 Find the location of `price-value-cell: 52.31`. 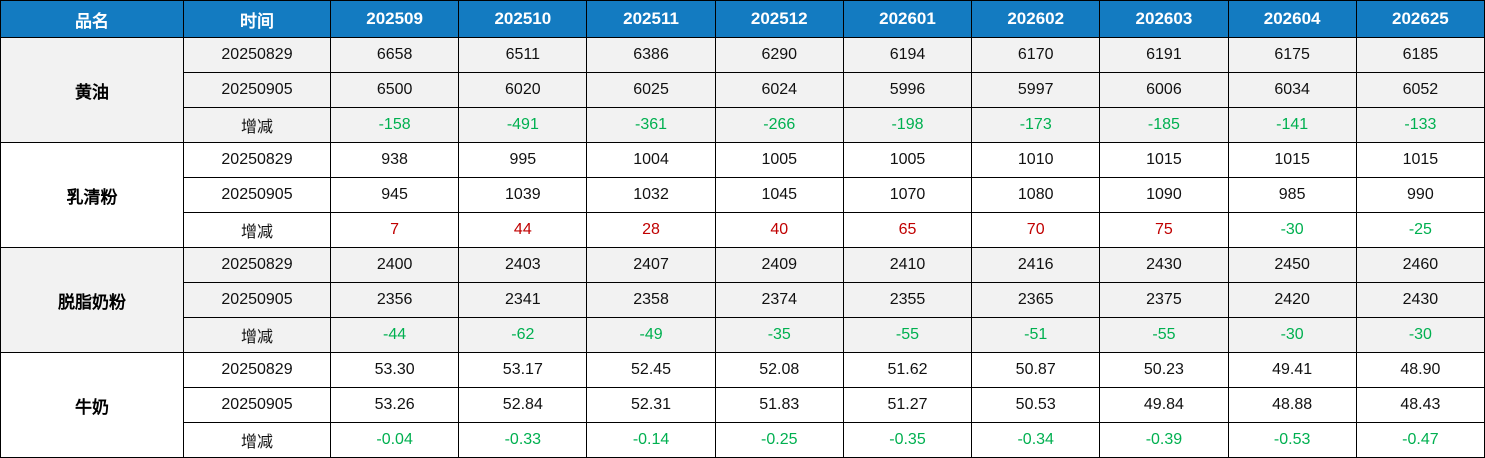

price-value-cell: 52.31 is located at coordinates (651, 405).